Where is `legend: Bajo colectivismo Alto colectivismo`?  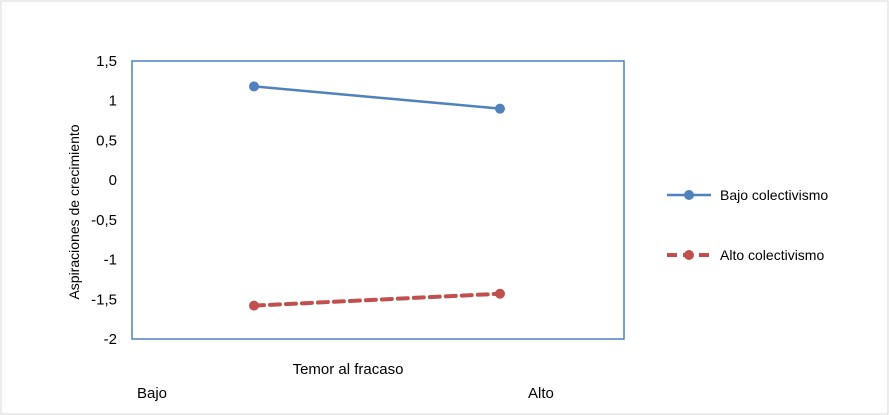
legend: Bajo colectivismo Alto colectivismo is located at coordinates (747, 225).